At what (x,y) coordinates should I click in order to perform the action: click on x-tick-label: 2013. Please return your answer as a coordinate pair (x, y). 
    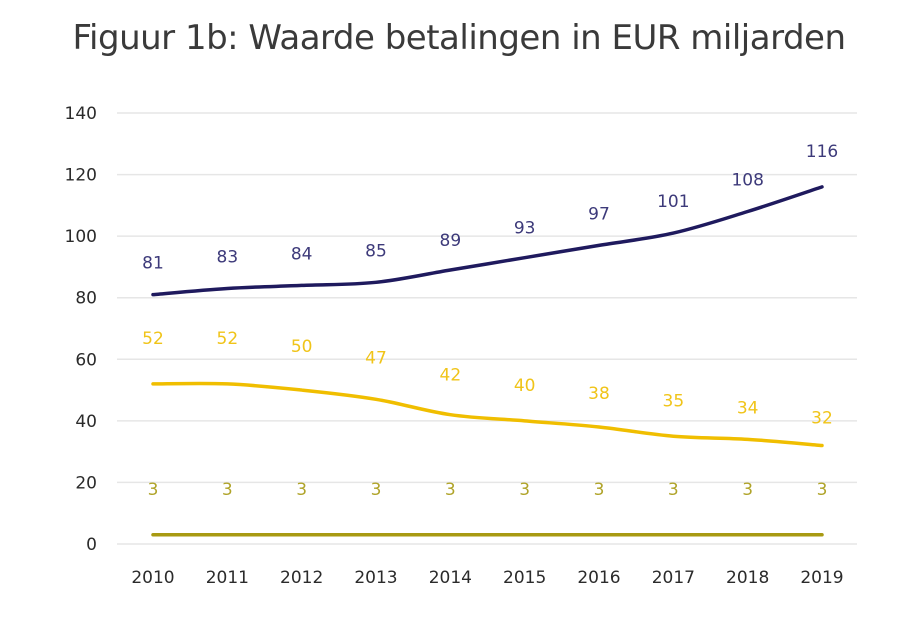
    Looking at the image, I should click on (375, 578).